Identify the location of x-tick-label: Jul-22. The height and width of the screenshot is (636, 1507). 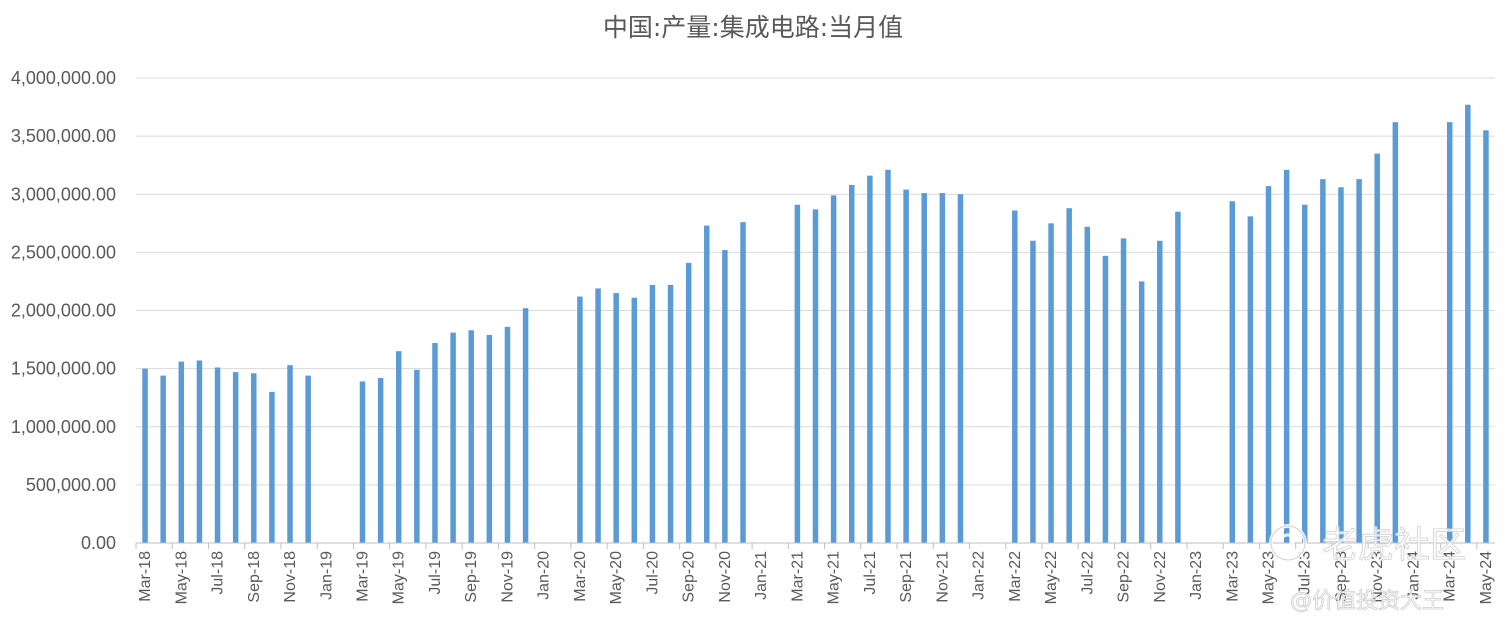
(1087, 573).